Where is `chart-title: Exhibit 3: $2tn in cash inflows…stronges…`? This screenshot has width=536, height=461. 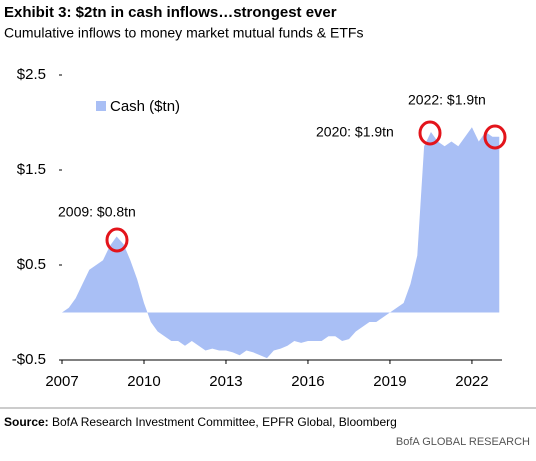 chart-title: Exhibit 3: $2tn in cash inflows…stronges… is located at coordinates (170, 12).